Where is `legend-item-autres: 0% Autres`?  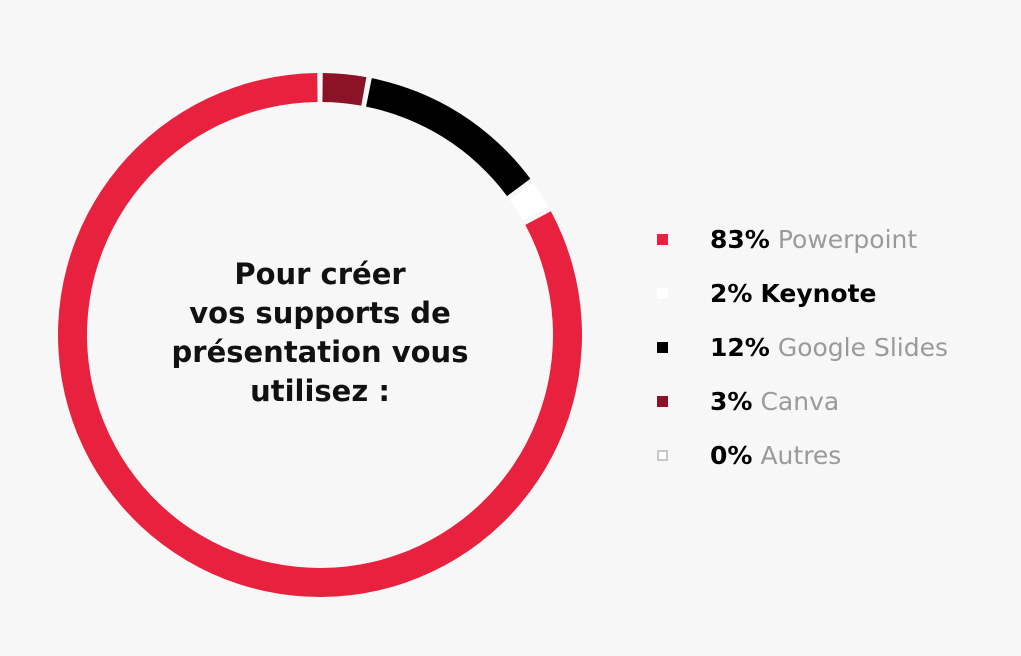 legend-item-autres: 0% Autres is located at coordinates (832, 456).